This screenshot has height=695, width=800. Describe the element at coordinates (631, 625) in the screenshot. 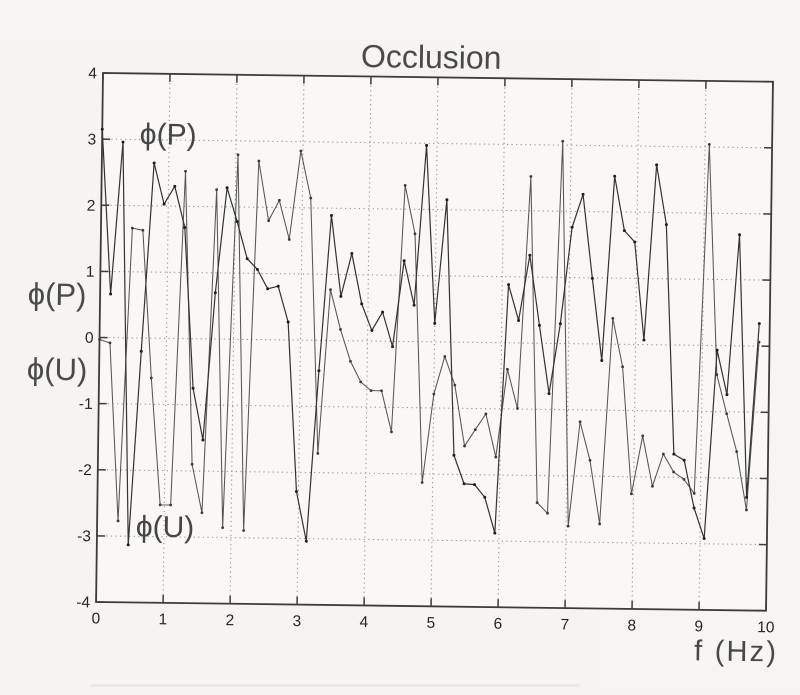

I see `svg-text: 8` at that location.